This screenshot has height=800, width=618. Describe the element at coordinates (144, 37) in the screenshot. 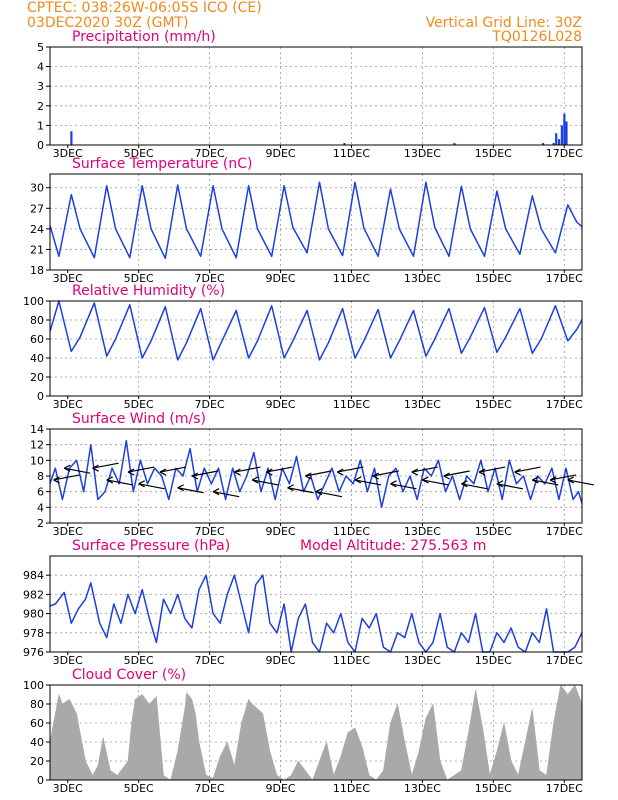

I see `panel-title: Precipitation (mm/h)` at that location.